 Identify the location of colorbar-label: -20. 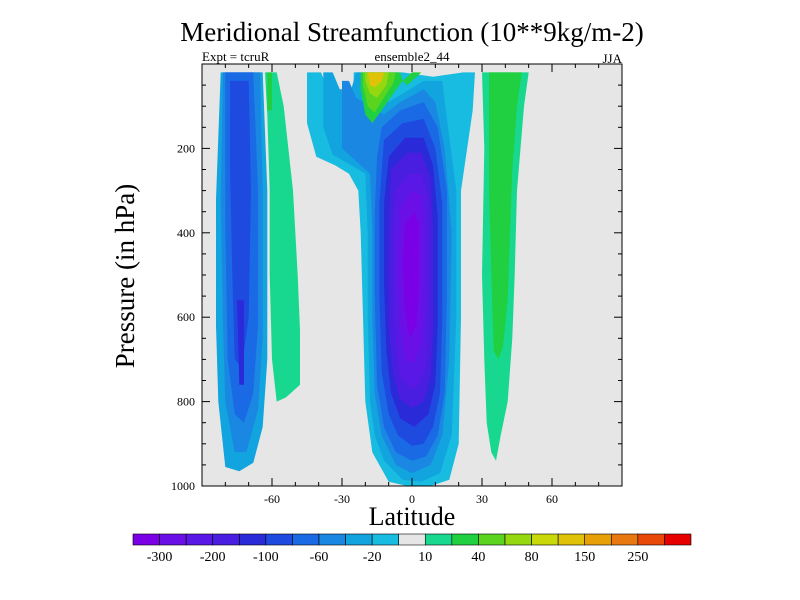
(372, 557).